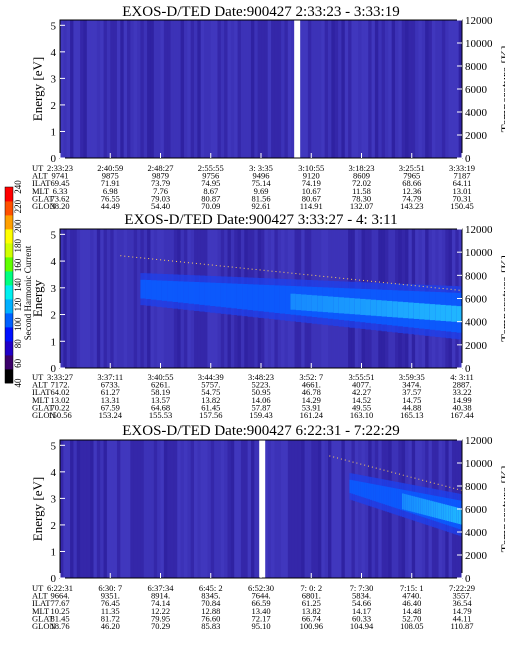  What do you see at coordinates (41, 603) in the screenshot?
I see `table-row-label: ILAT` at bounding box center [41, 603].